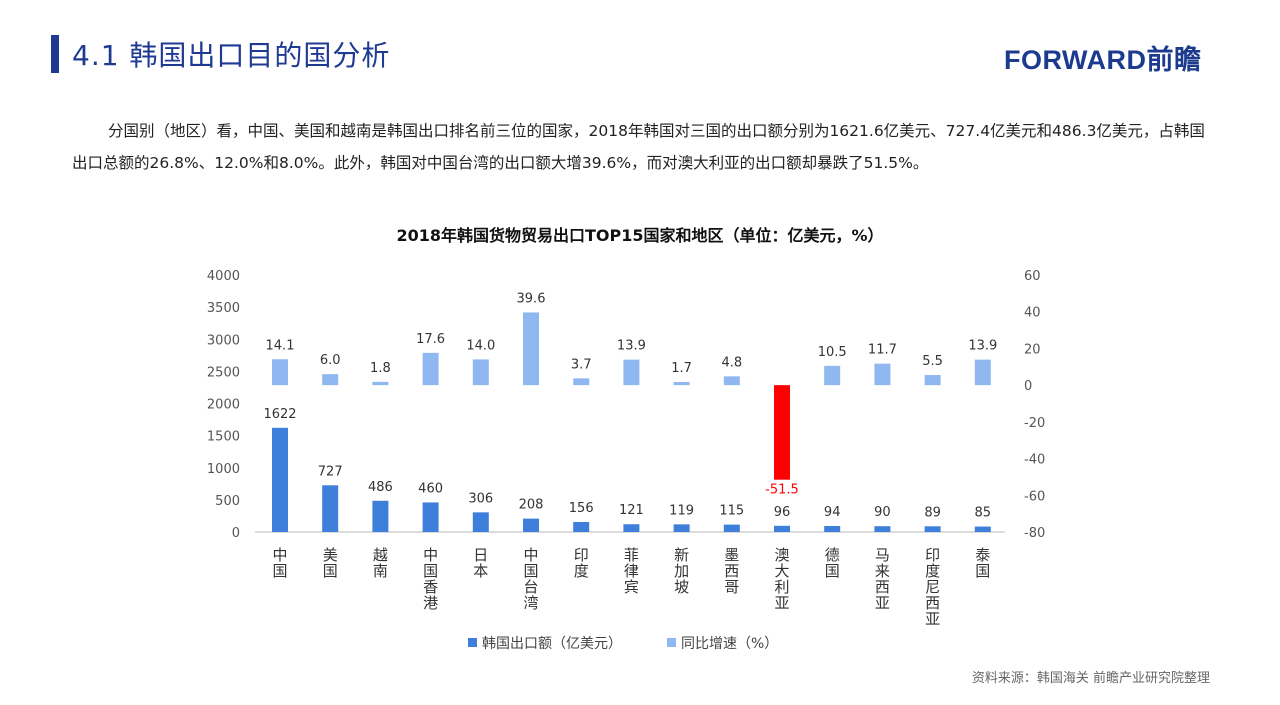 The height and width of the screenshot is (705, 1280). What do you see at coordinates (882, 555) in the screenshot?
I see `category-label-char: 马` at bounding box center [882, 555].